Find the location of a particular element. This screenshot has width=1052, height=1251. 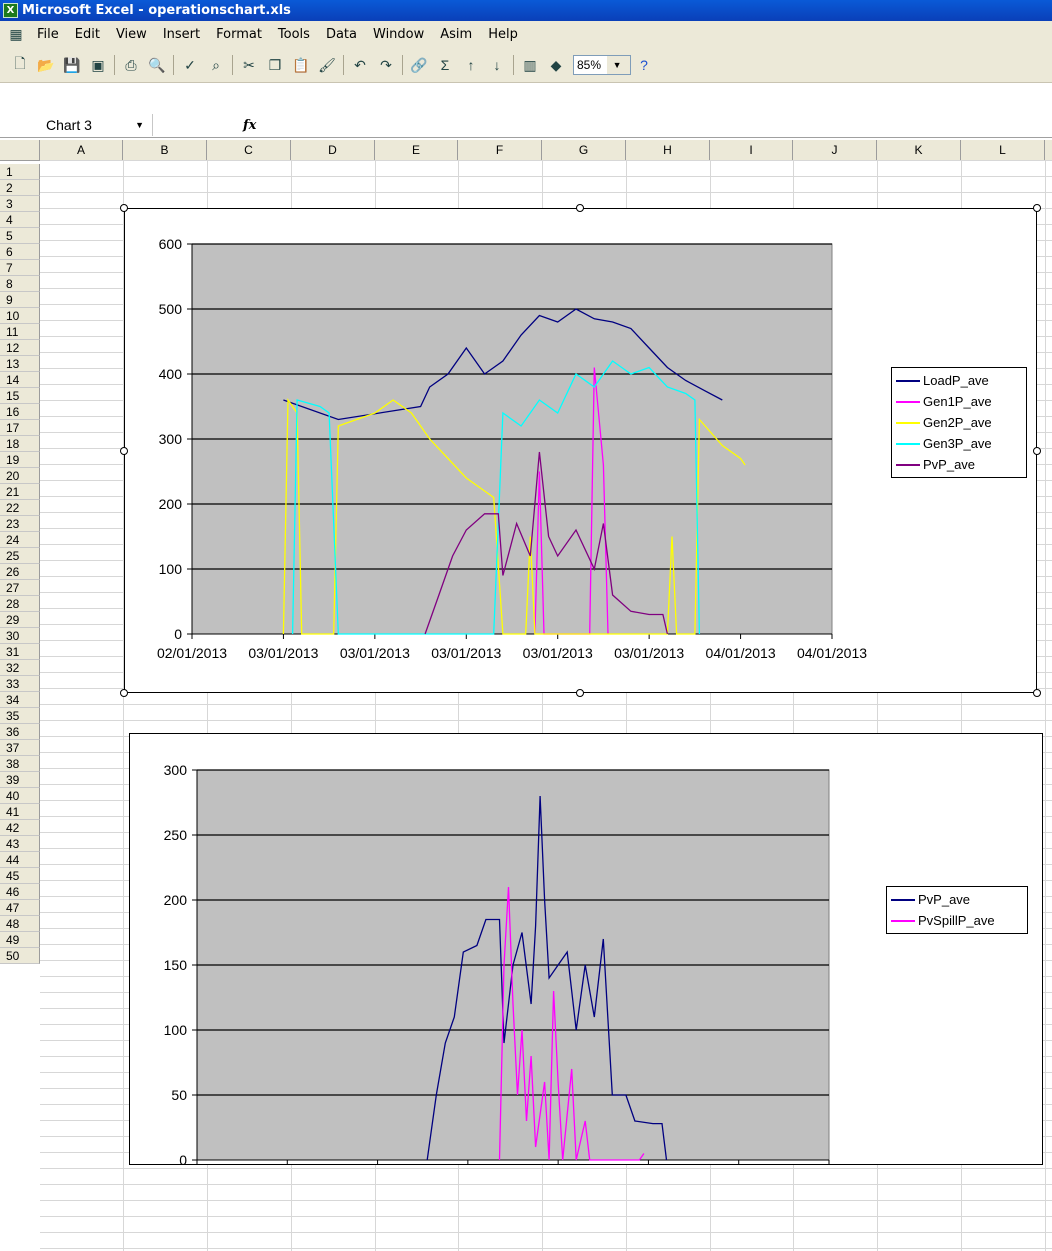

save-icon: 💾 is located at coordinates (72, 64).